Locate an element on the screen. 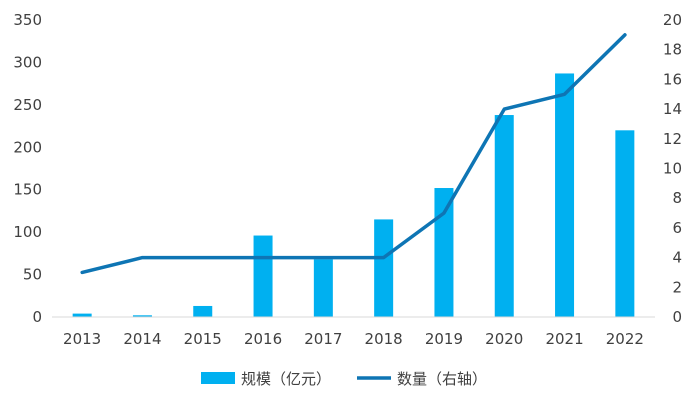  right-tick-label: 12 is located at coordinates (672, 139).